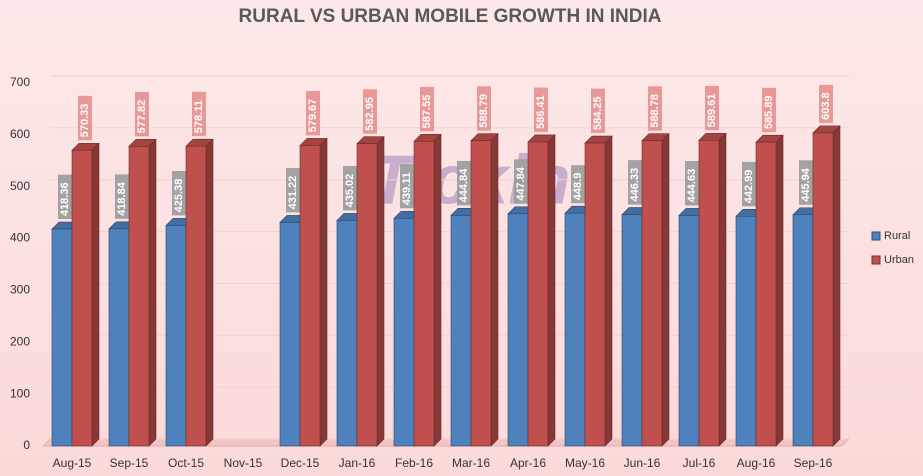  I want to click on y-tick-label: 500, so click(20, 186).